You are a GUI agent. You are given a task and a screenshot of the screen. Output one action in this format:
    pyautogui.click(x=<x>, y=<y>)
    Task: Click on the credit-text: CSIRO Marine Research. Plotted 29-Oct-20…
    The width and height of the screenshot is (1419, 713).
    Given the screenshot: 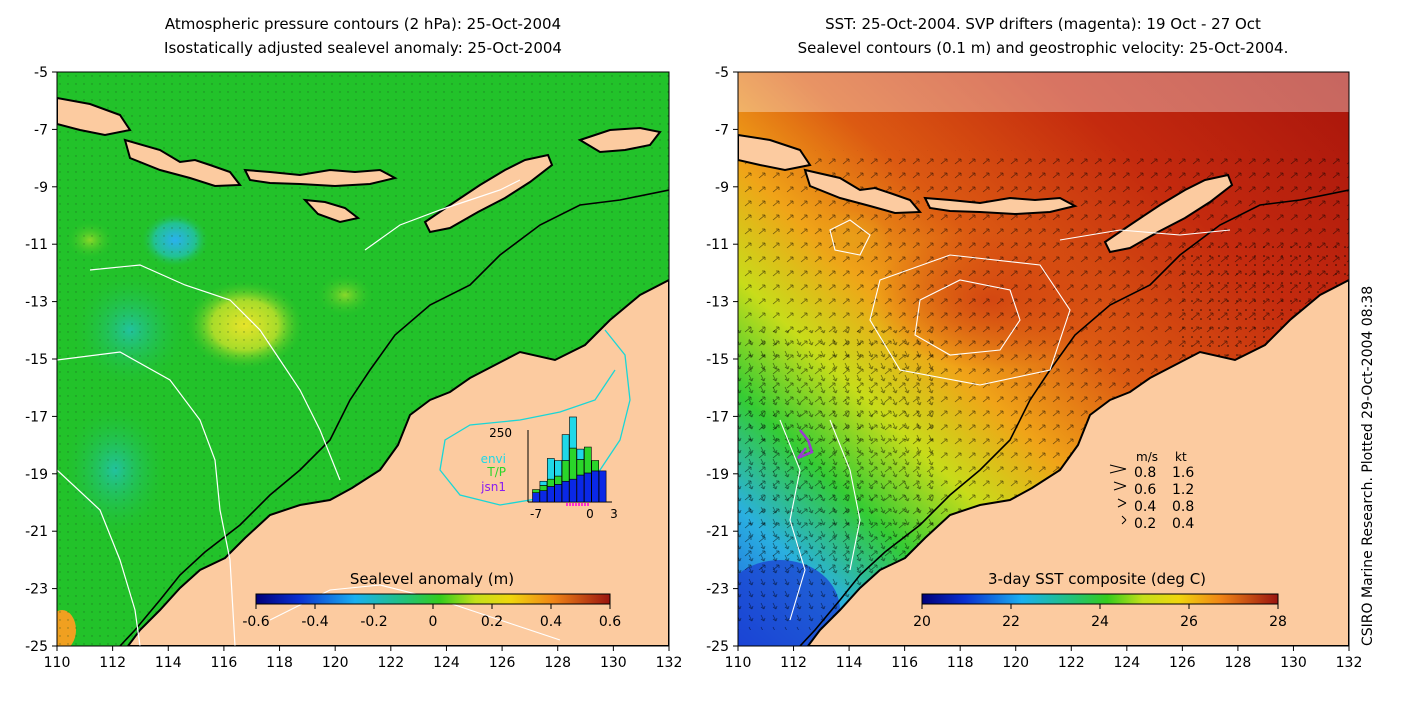 What is the action you would take?
    pyautogui.click(x=1368, y=466)
    